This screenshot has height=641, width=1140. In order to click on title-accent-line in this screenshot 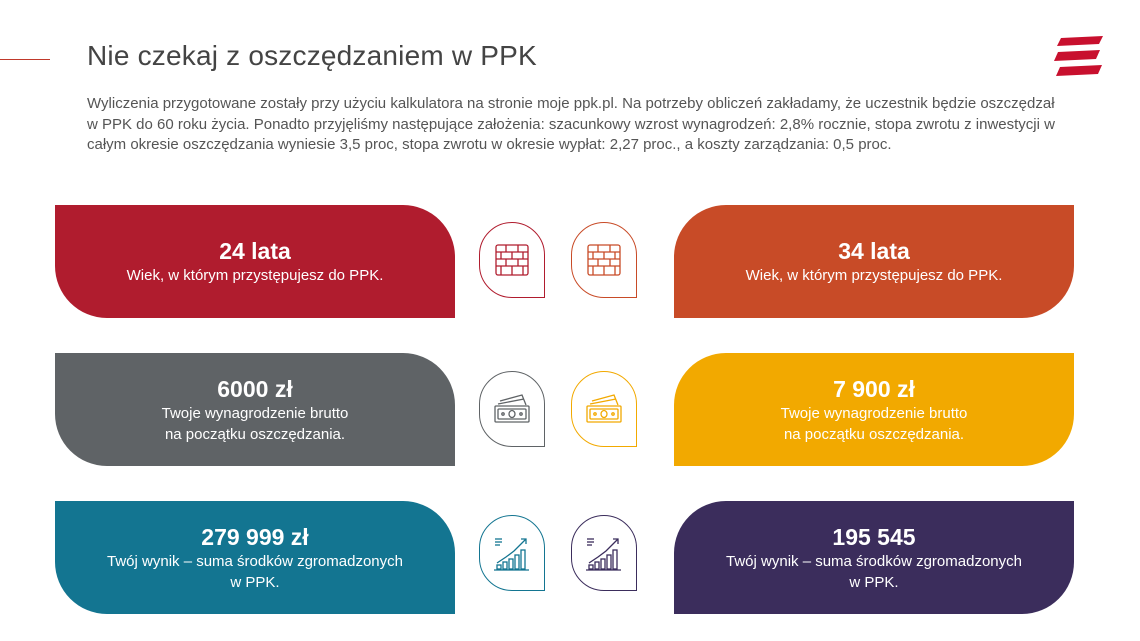, I will do `click(25, 59)`.